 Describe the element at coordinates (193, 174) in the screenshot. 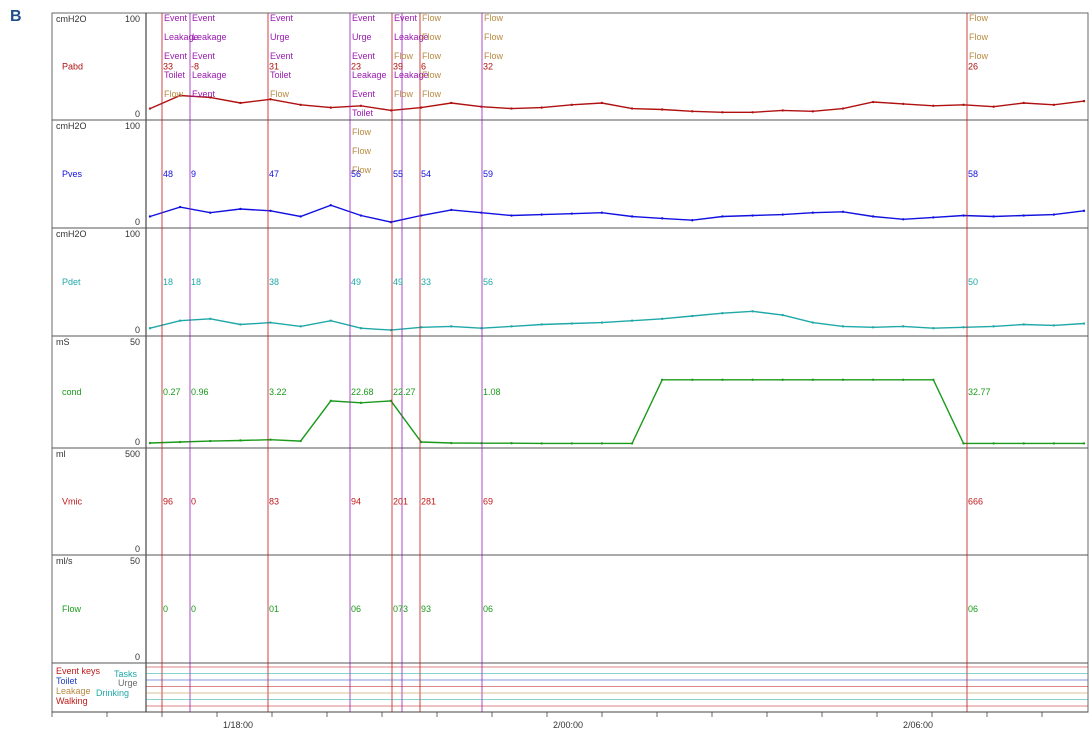

I see `channel-value-label: 9` at that location.